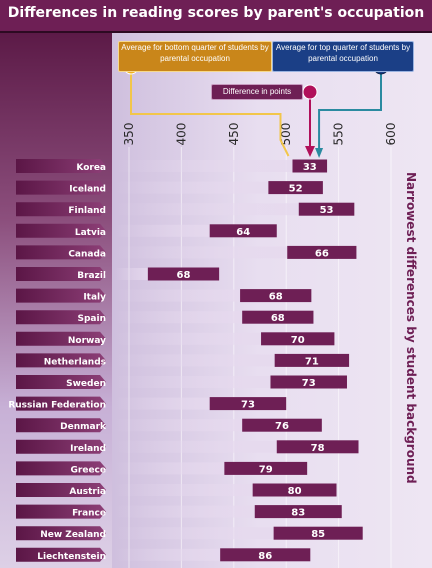 The width and height of the screenshot is (432, 568). I want to click on difference-label: 53, so click(327, 210).